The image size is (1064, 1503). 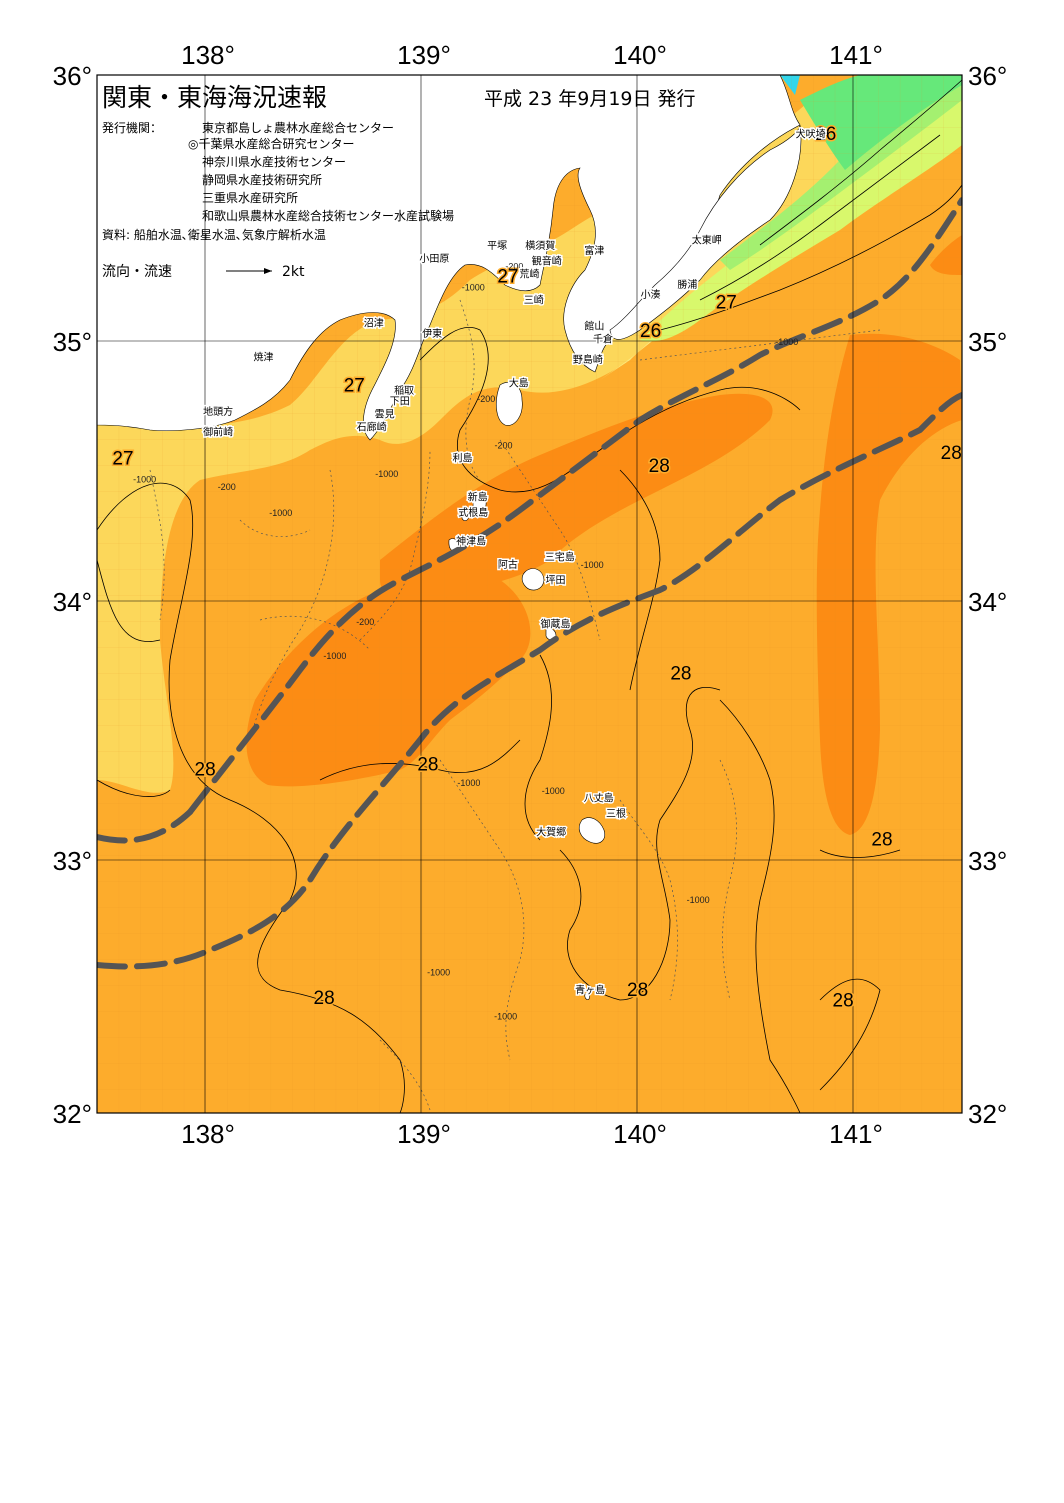 I want to click on aogashima, so click(x=587, y=996).